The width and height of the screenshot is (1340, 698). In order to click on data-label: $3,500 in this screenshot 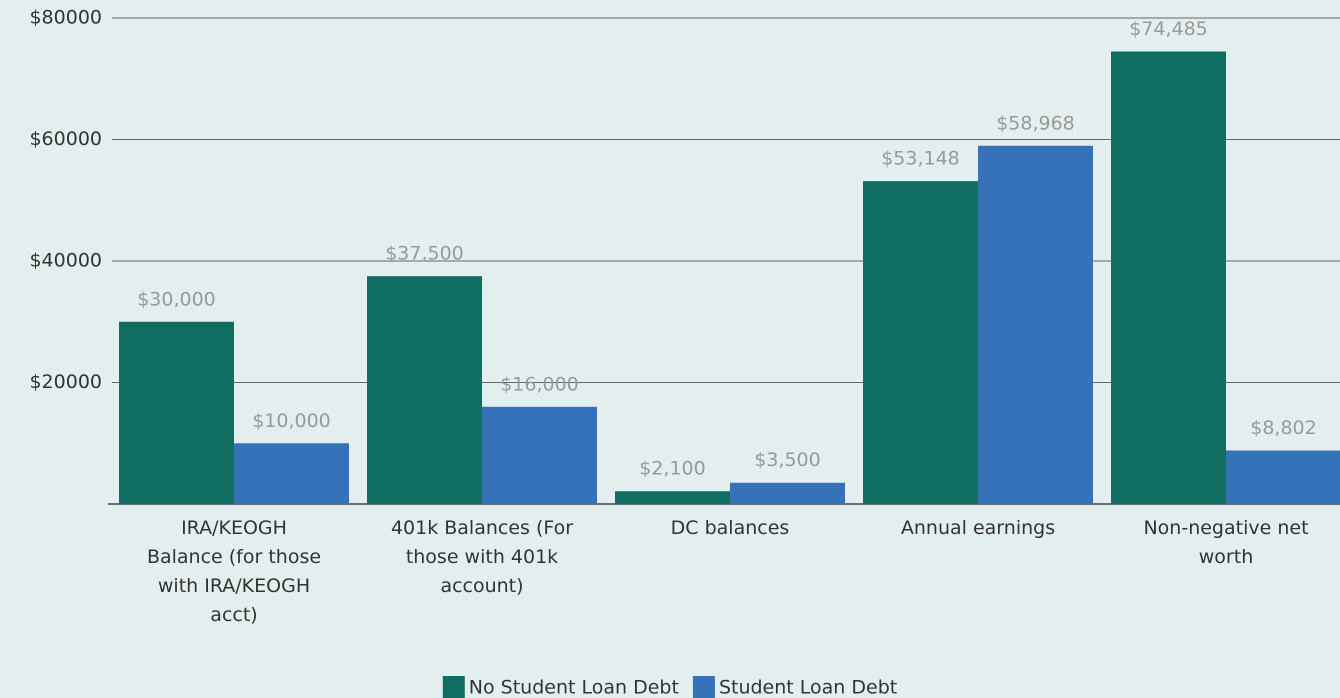, I will do `click(787, 460)`.